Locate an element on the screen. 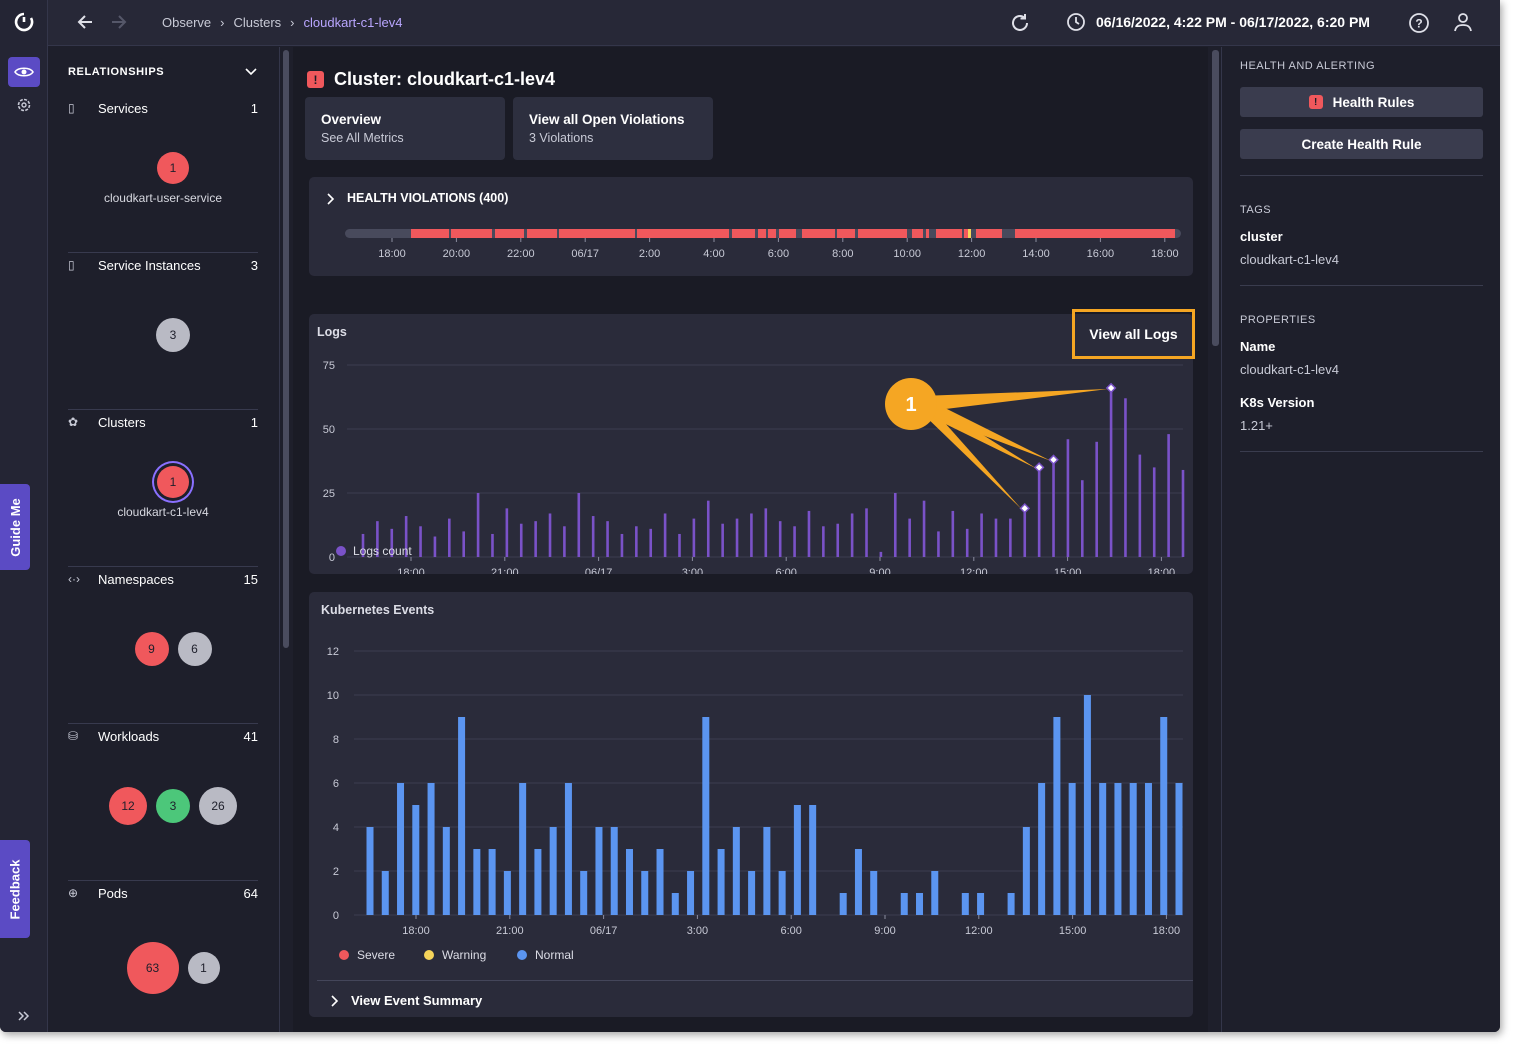 This screenshot has width=1519, height=1052. settings-nav-button is located at coordinates (24, 105).